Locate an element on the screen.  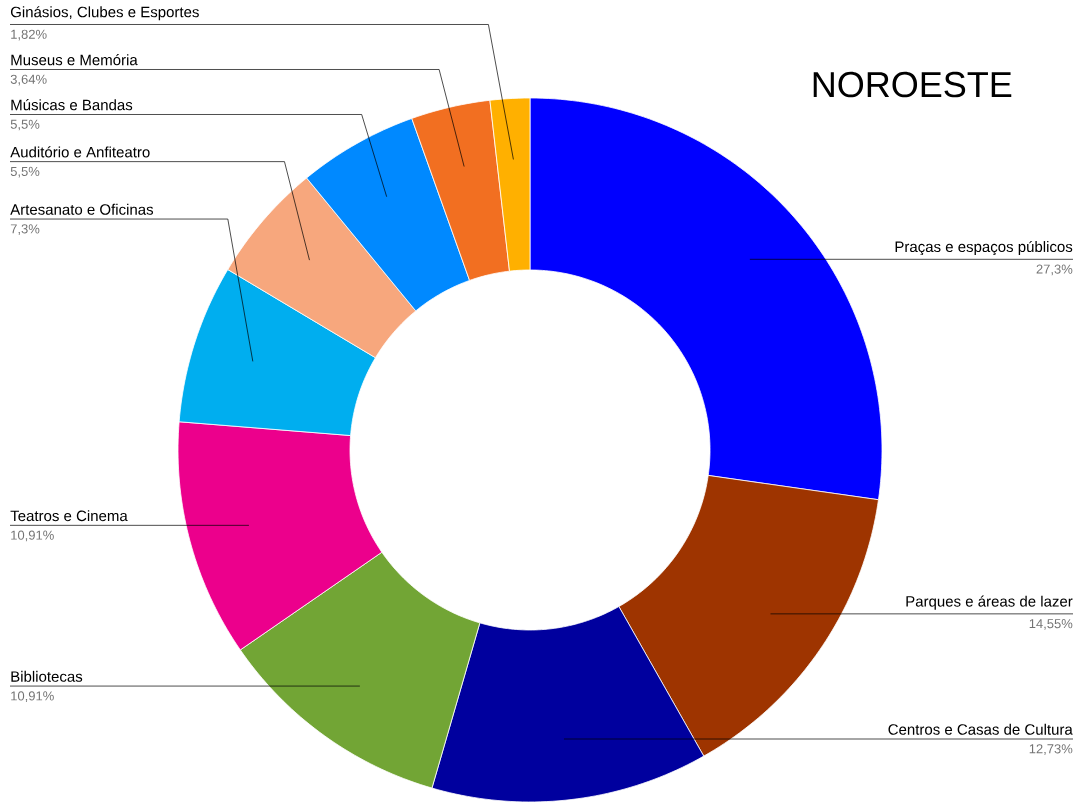
data-label: 3,64% is located at coordinates (28, 80).